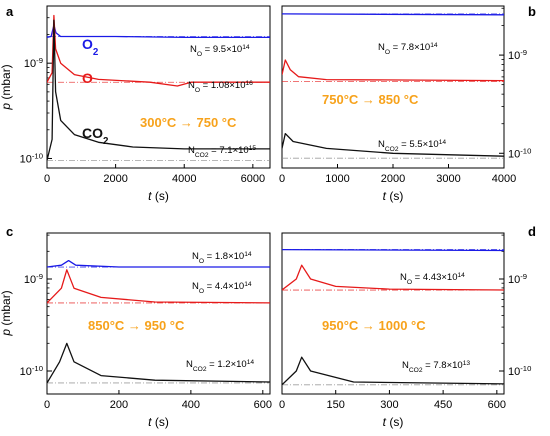 Image resolution: width=550 pixels, height=436 pixels. What do you see at coordinates (95, 136) in the screenshot?
I see `species-label-CO2: CO2` at bounding box center [95, 136].